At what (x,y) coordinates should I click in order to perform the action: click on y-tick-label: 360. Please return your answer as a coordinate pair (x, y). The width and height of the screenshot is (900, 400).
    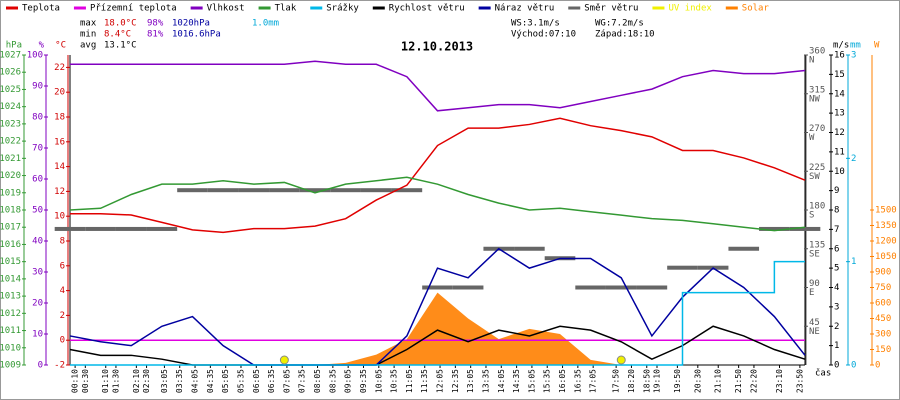
    Looking at the image, I should click on (817, 52).